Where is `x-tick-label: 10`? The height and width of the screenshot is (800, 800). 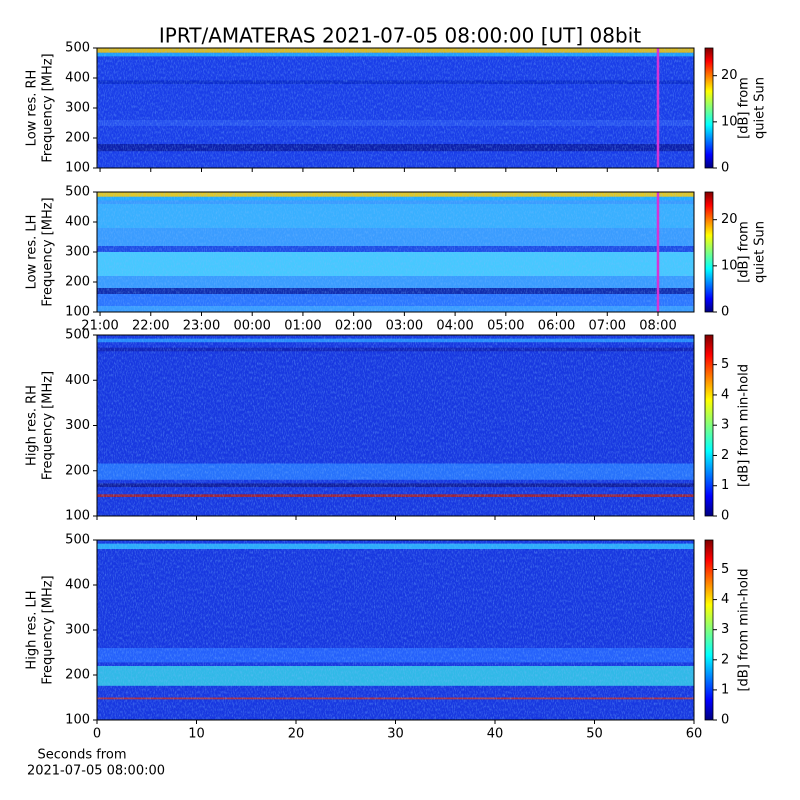
x-tick-label: 10 is located at coordinates (196, 734).